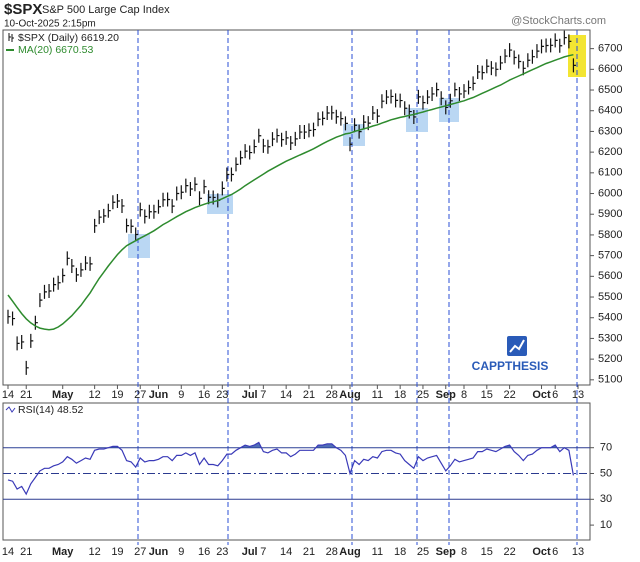 The image size is (640, 562). I want to click on y-tick-label: 5700, so click(610, 256).